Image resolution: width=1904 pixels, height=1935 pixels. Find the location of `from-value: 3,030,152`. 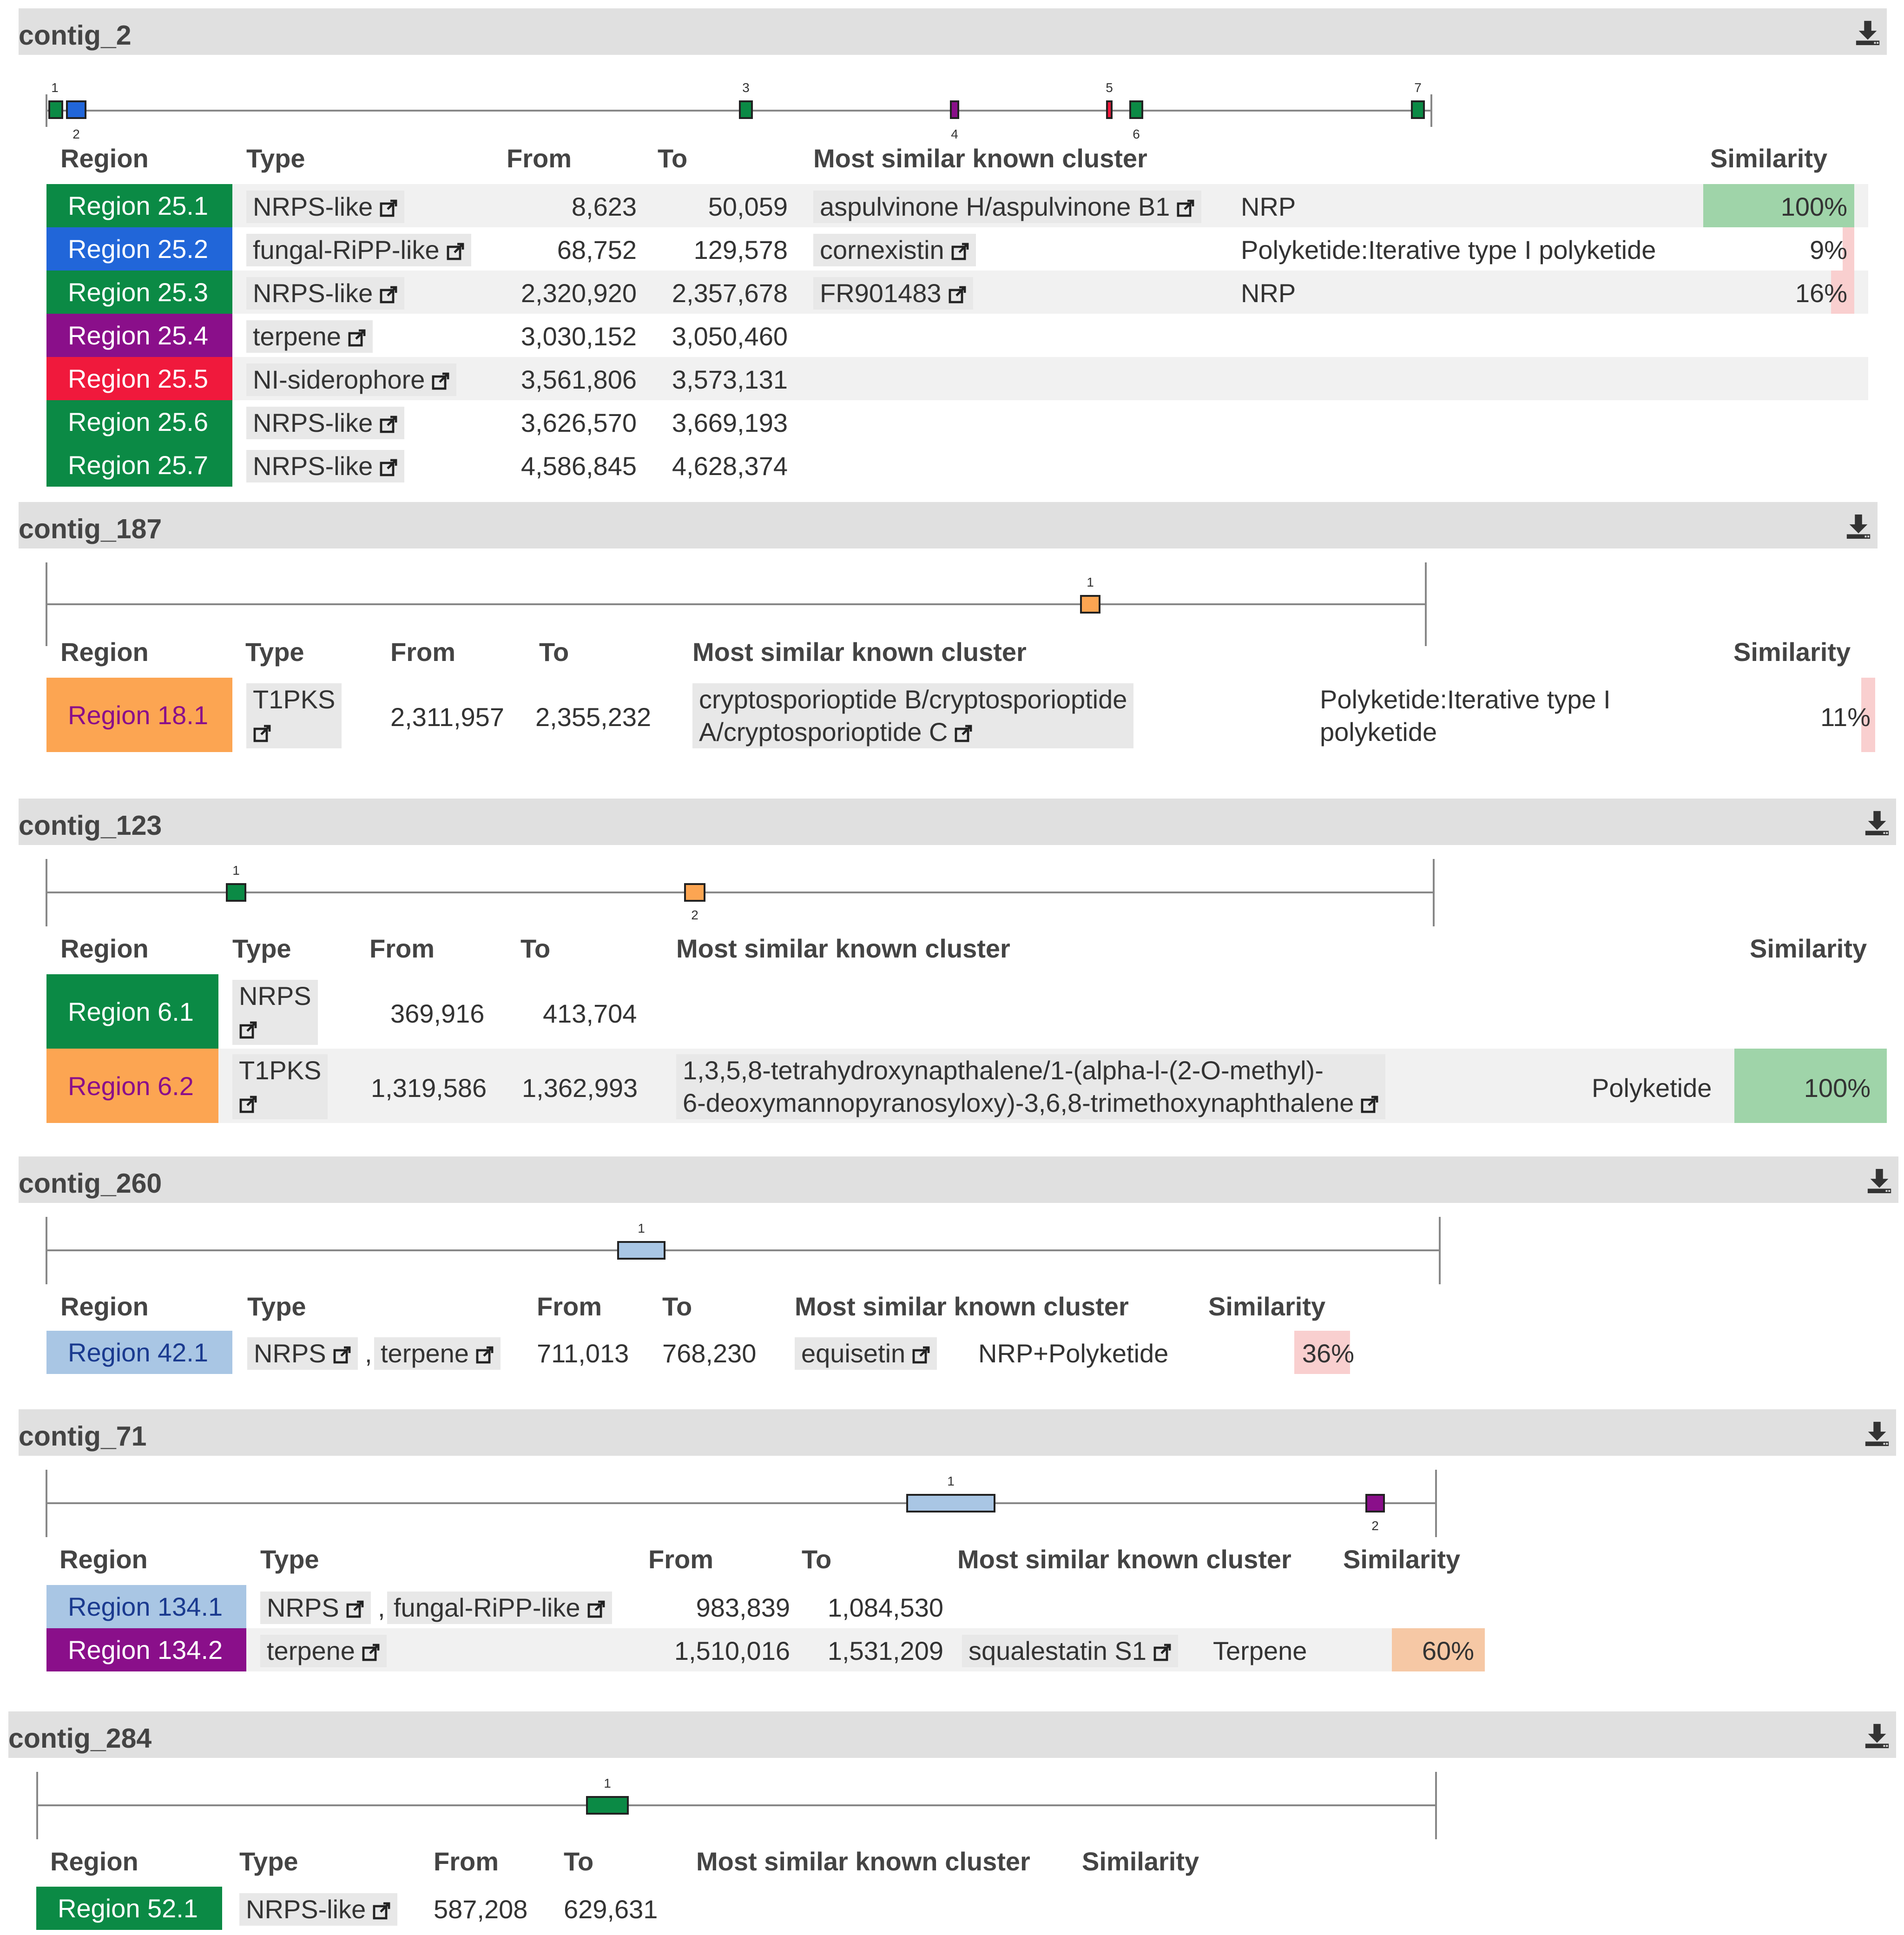

from-value: 3,030,152 is located at coordinates (578, 336).